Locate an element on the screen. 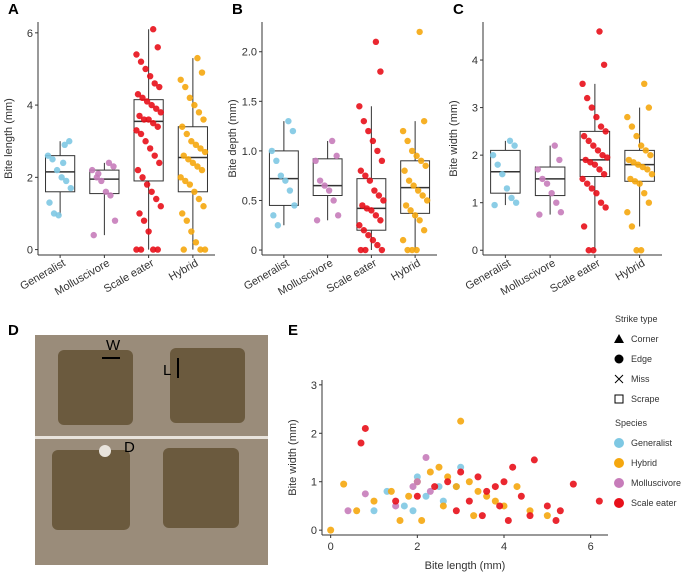  x-tick-label: 2 is located at coordinates (417, 547).